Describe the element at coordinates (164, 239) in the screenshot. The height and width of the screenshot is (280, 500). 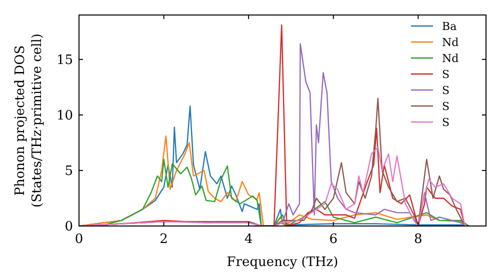
I see `x-tick-label: 2` at that location.